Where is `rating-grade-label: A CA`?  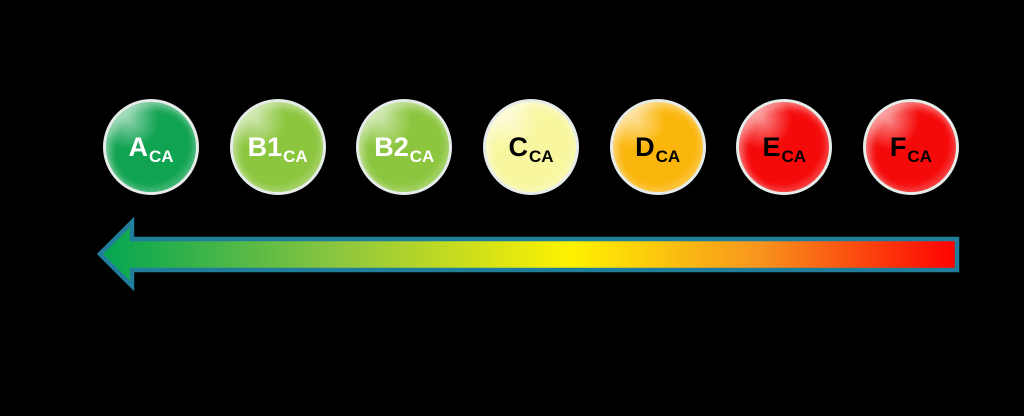 rating-grade-label: A CA is located at coordinates (150, 148).